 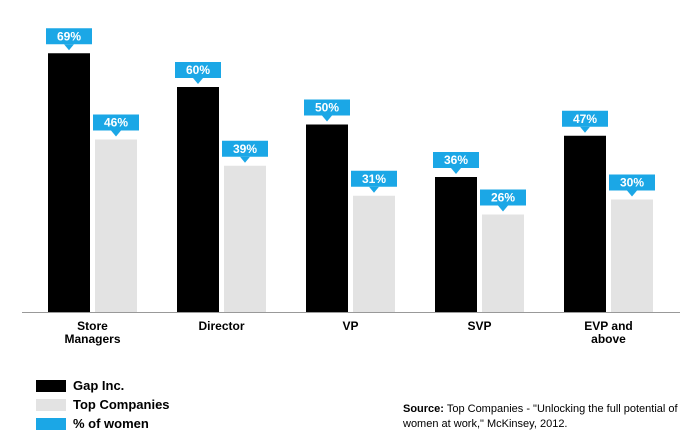 I want to click on data-label-gap-2: 50%, so click(x=327, y=110).